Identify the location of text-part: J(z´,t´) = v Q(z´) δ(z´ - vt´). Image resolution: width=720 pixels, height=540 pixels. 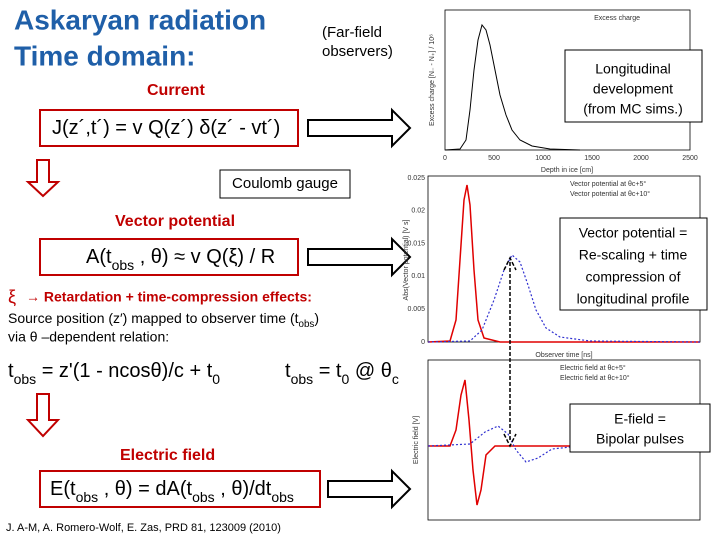
(166, 128).